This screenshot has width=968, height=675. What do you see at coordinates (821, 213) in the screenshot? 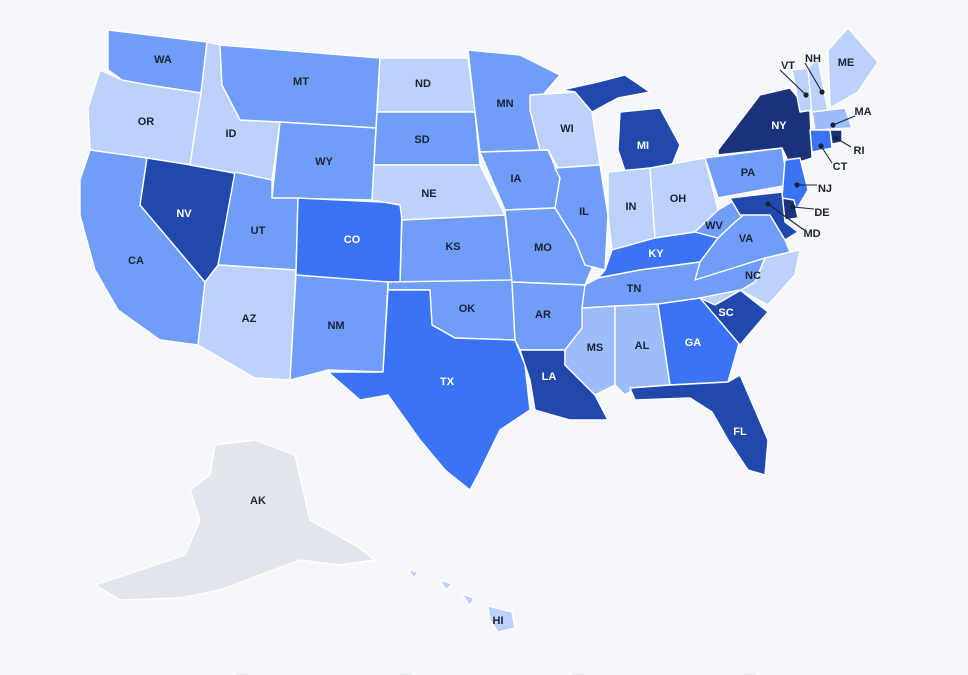
I see `state-label-de: DE` at bounding box center [821, 213].